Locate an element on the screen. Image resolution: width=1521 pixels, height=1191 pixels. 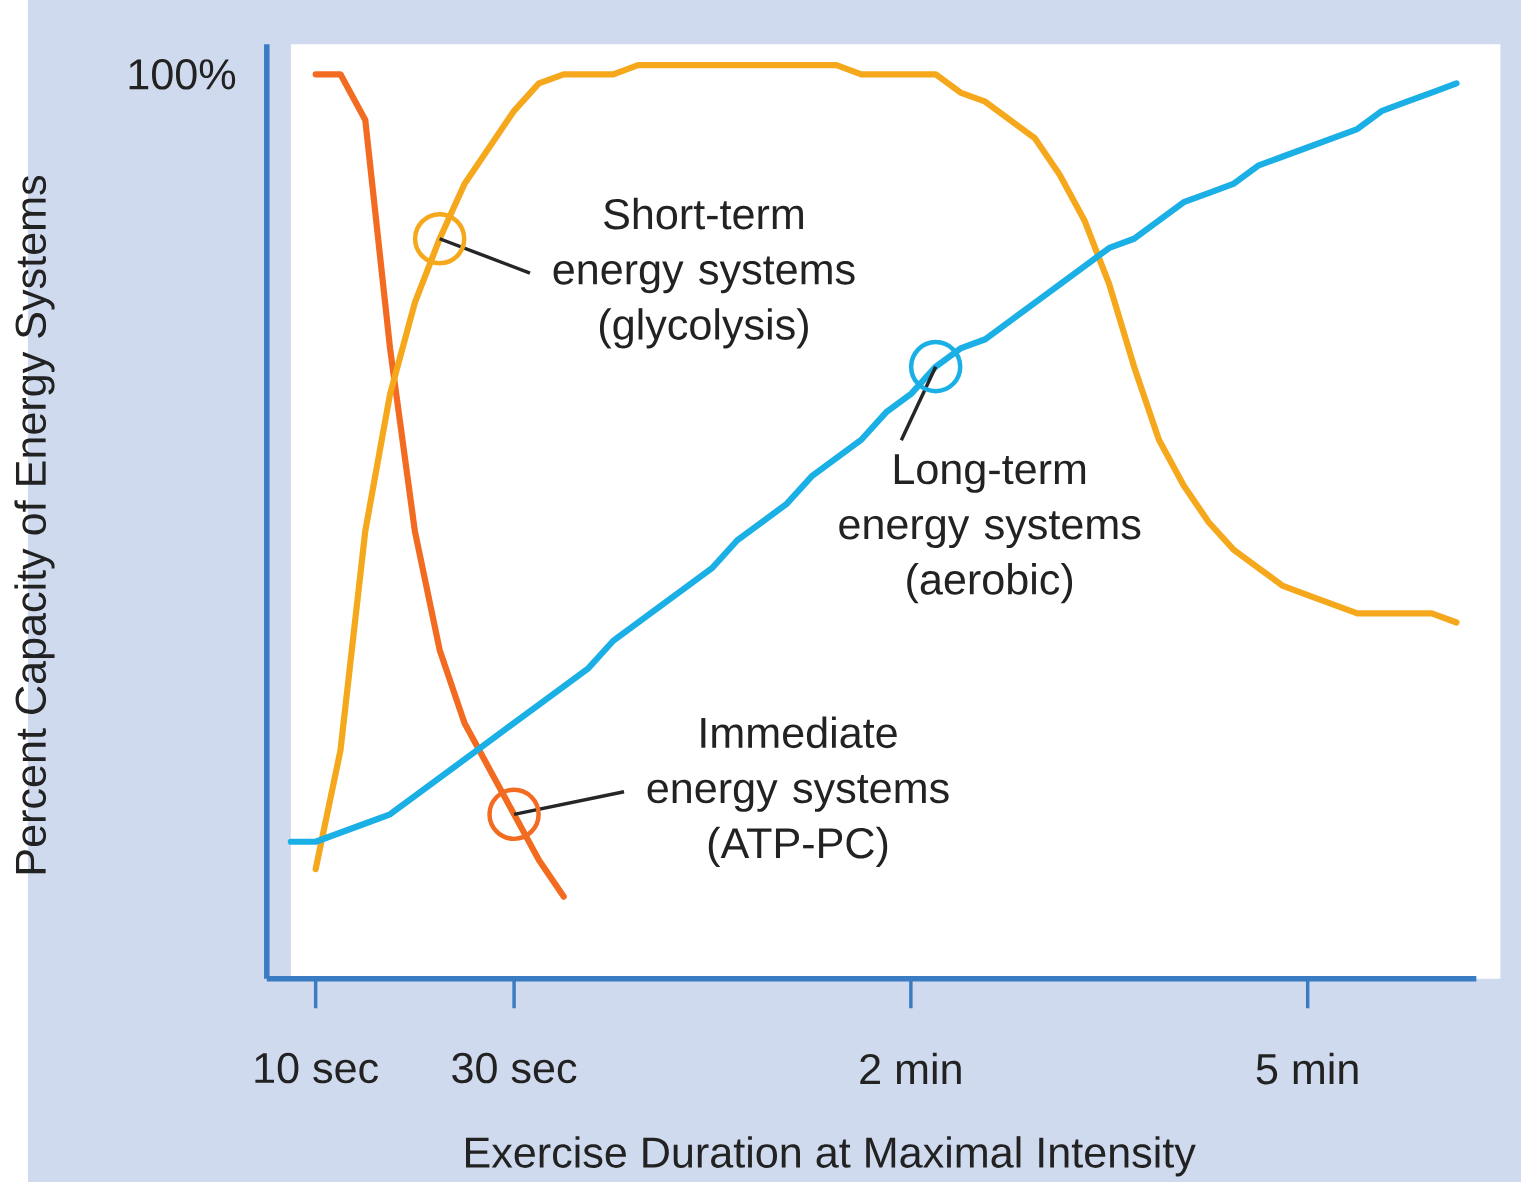
text: Immediate energy systems (ATP-PC) is located at coordinates (798, 792).